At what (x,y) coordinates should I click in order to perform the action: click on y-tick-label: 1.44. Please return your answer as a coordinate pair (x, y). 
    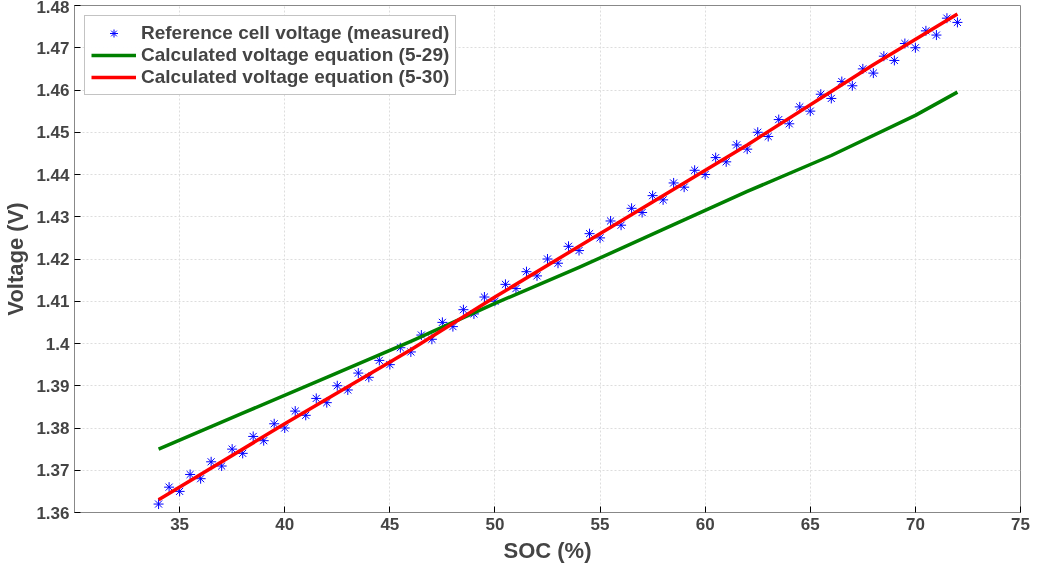
    Looking at the image, I should click on (53, 175).